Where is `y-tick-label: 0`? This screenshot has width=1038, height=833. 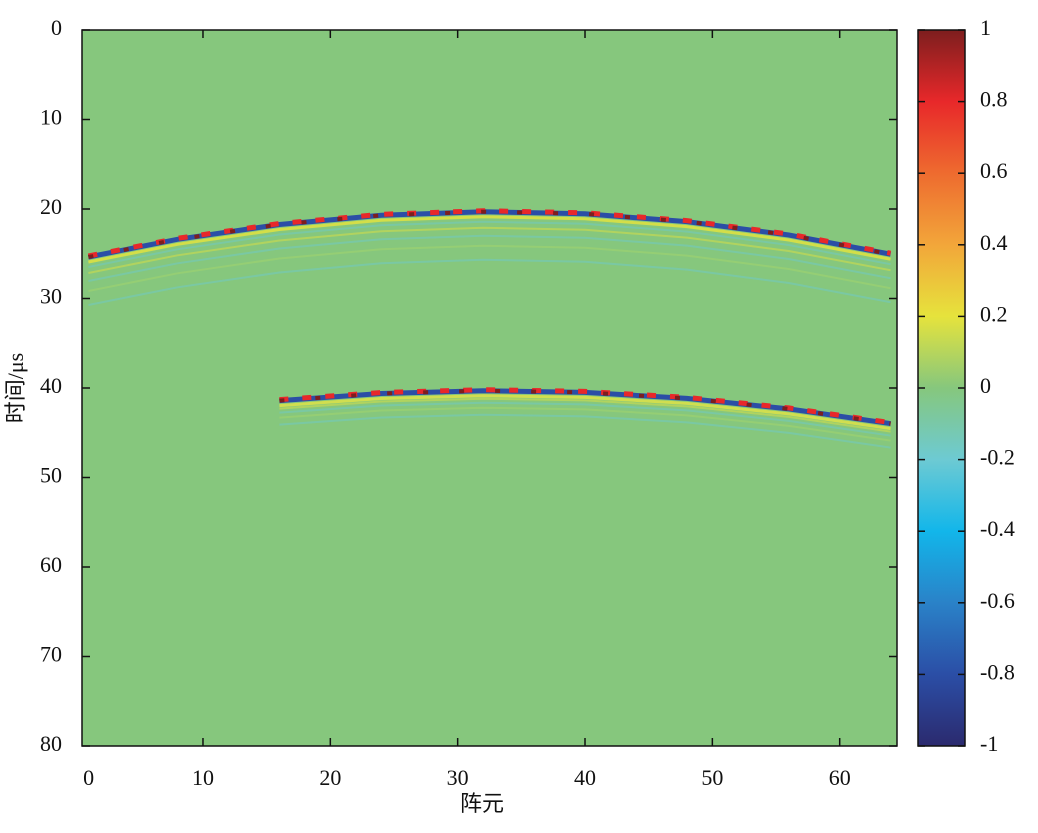 y-tick-label: 0 is located at coordinates (56, 27).